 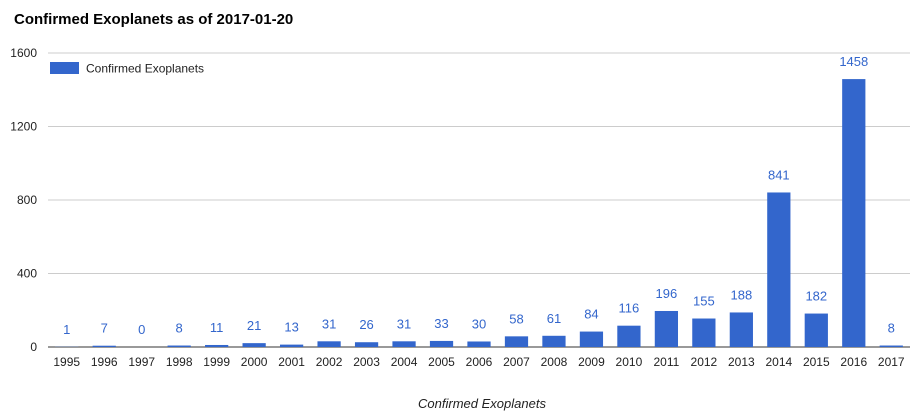 What do you see at coordinates (704, 332) in the screenshot?
I see `bar-2012` at bounding box center [704, 332].